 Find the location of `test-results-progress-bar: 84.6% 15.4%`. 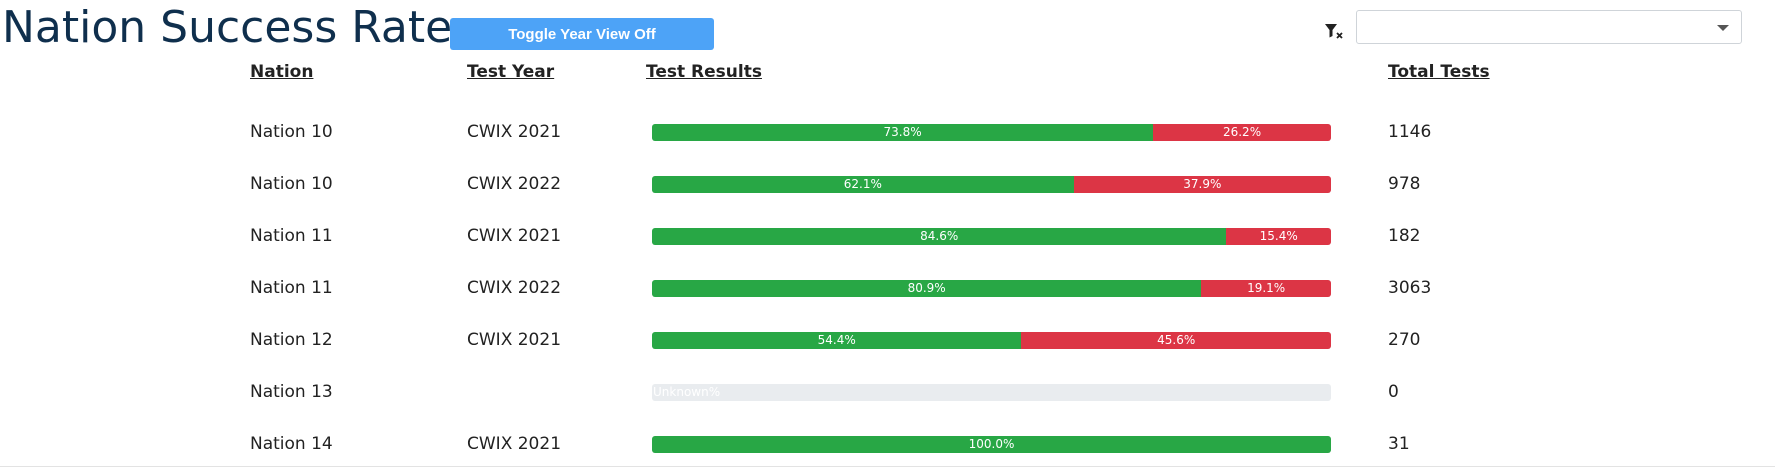

test-results-progress-bar: 84.6% 15.4% is located at coordinates (991, 236).